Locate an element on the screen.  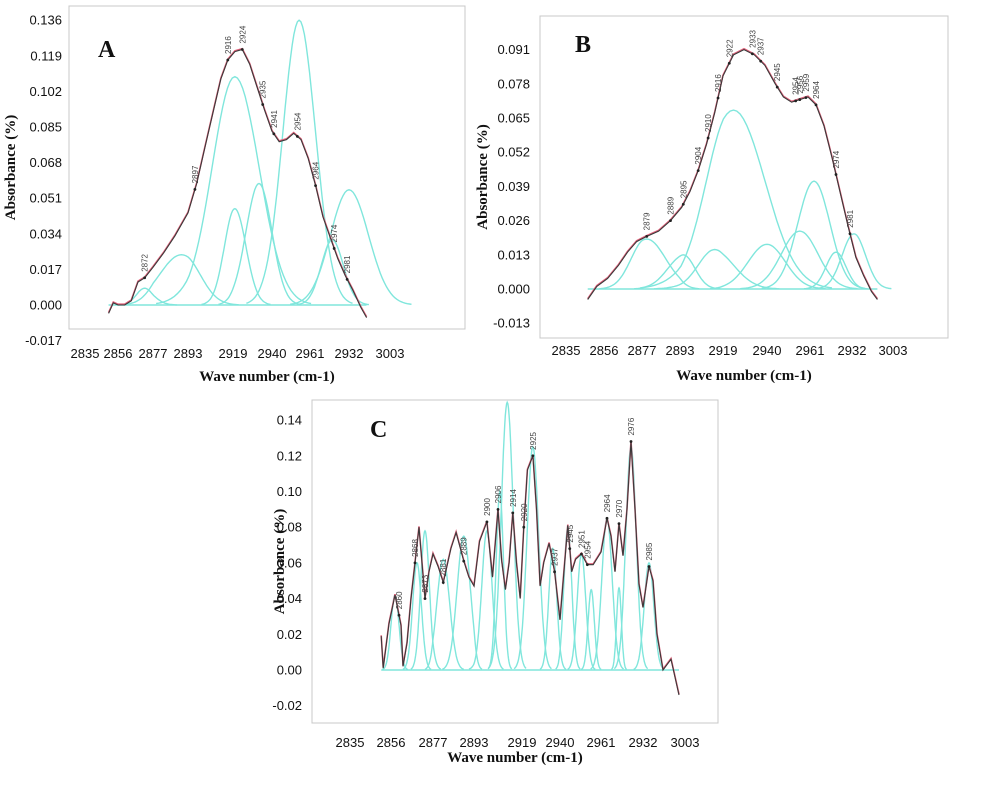
peak-label: 2937 is located at coordinates (555, 556).